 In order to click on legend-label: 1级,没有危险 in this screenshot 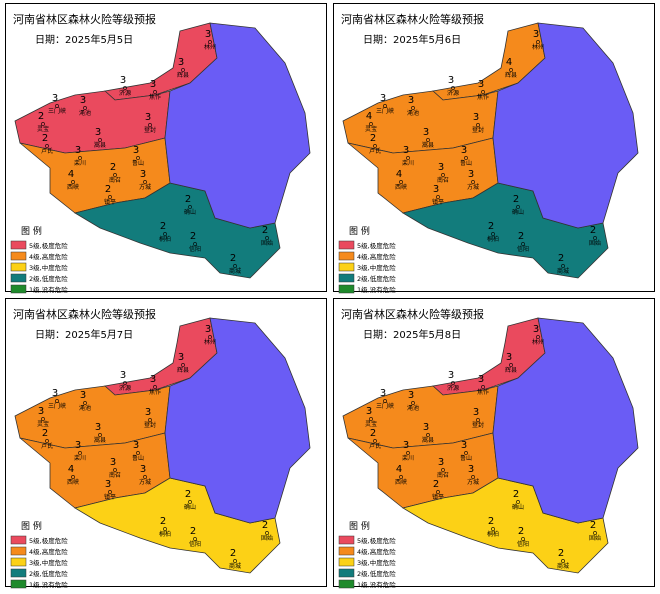, I will do `click(48, 584)`.